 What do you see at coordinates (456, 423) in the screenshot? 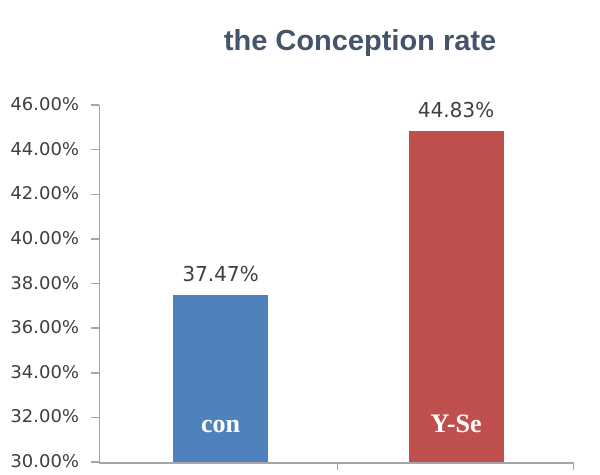
I see `category-label-y-se: Y-Se` at bounding box center [456, 423].